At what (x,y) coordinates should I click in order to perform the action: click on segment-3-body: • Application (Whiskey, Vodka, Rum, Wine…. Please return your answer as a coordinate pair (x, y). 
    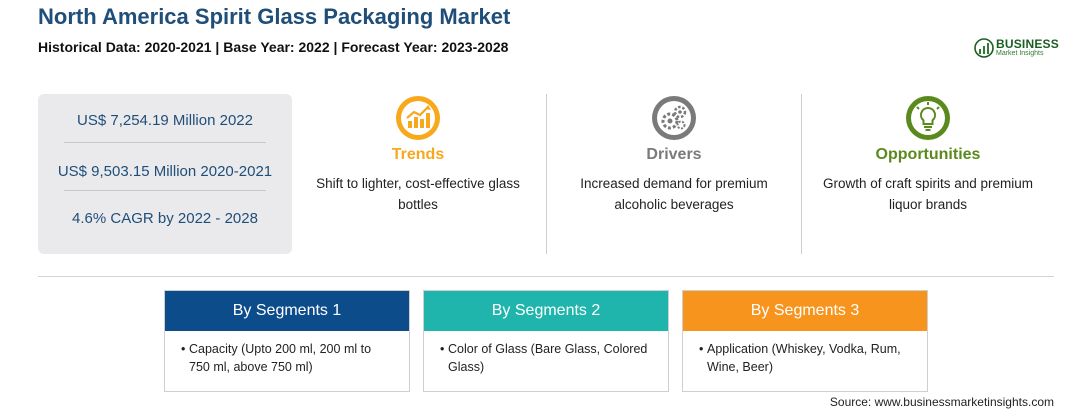
    Looking at the image, I should click on (805, 353).